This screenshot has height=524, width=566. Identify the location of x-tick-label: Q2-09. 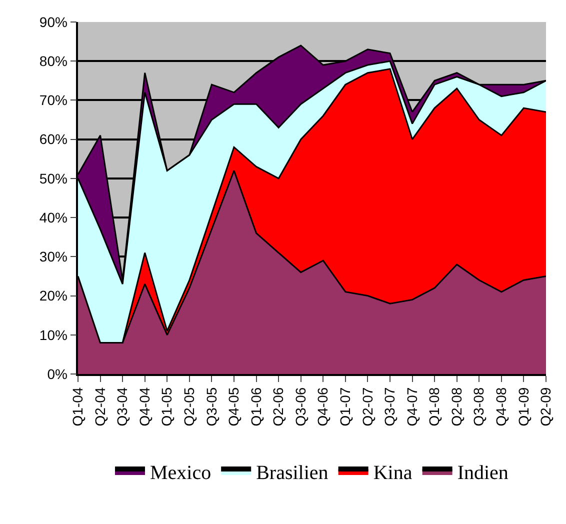
(546, 406).